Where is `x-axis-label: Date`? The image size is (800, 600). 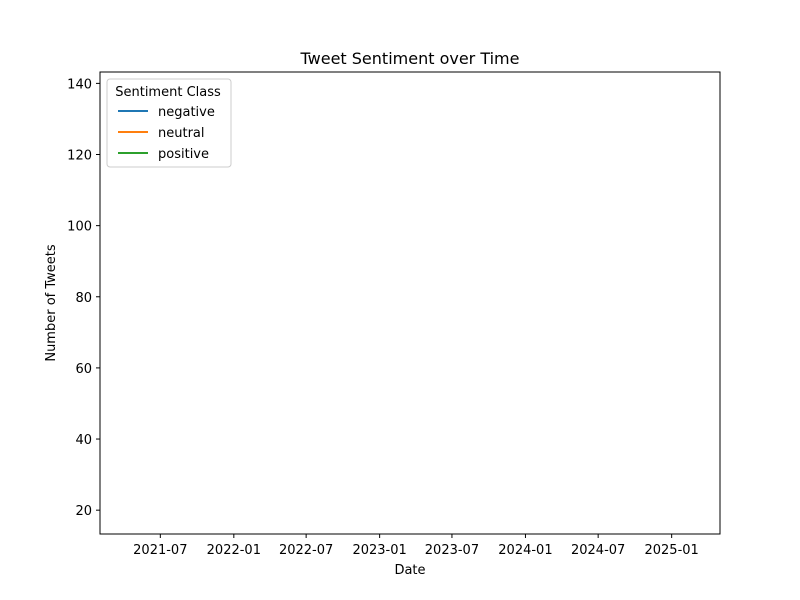
x-axis-label: Date is located at coordinates (409, 570).